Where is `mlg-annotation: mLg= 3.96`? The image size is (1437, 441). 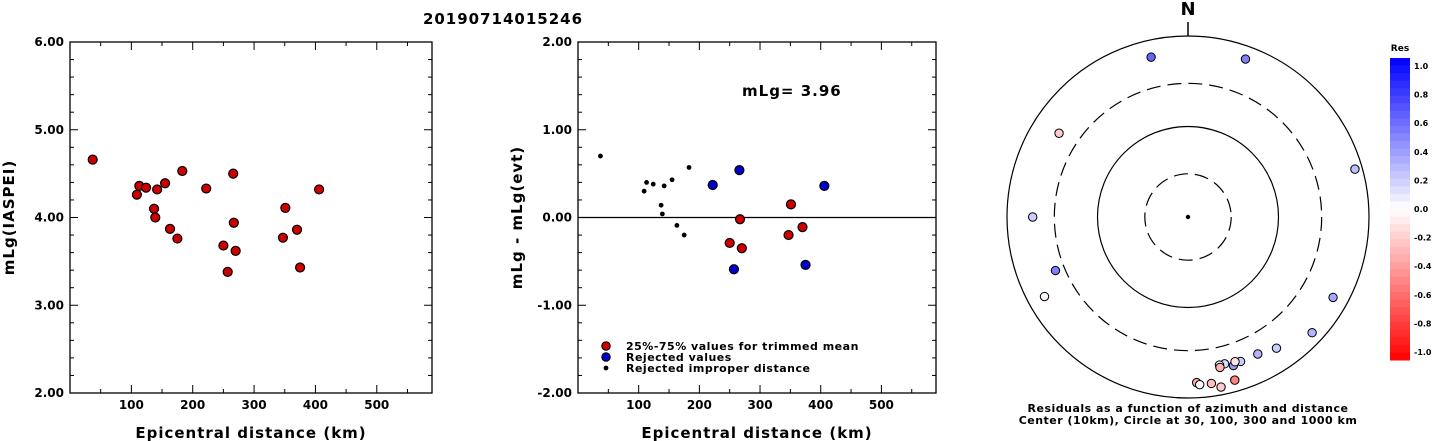
mlg-annotation: mLg= 3.96 is located at coordinates (792, 91).